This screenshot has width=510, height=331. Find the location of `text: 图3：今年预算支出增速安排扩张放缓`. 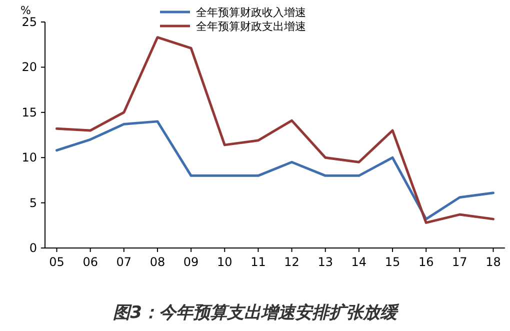

text: 图3：今年预算支出增速安排扩张放缓 is located at coordinates (256, 313).